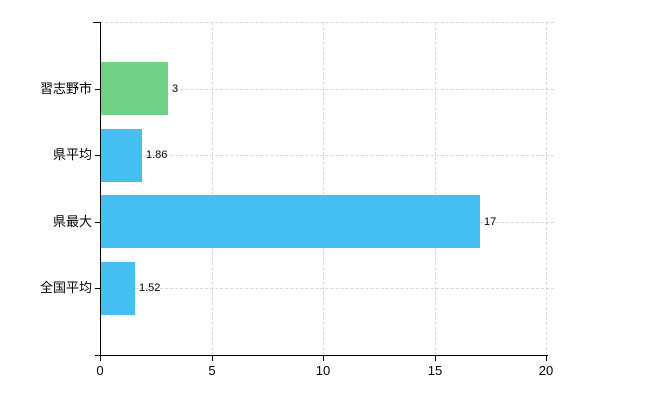  I want to click on category-label: 習志野市, so click(65, 88).